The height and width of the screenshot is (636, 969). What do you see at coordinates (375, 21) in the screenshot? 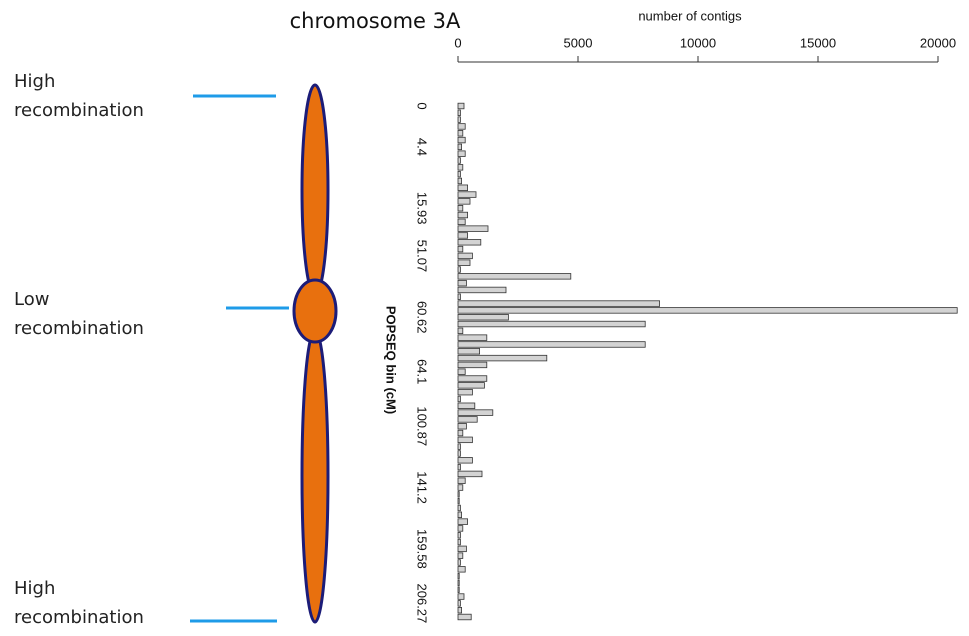
I see `chromosome-title: chromosome 3A` at bounding box center [375, 21].